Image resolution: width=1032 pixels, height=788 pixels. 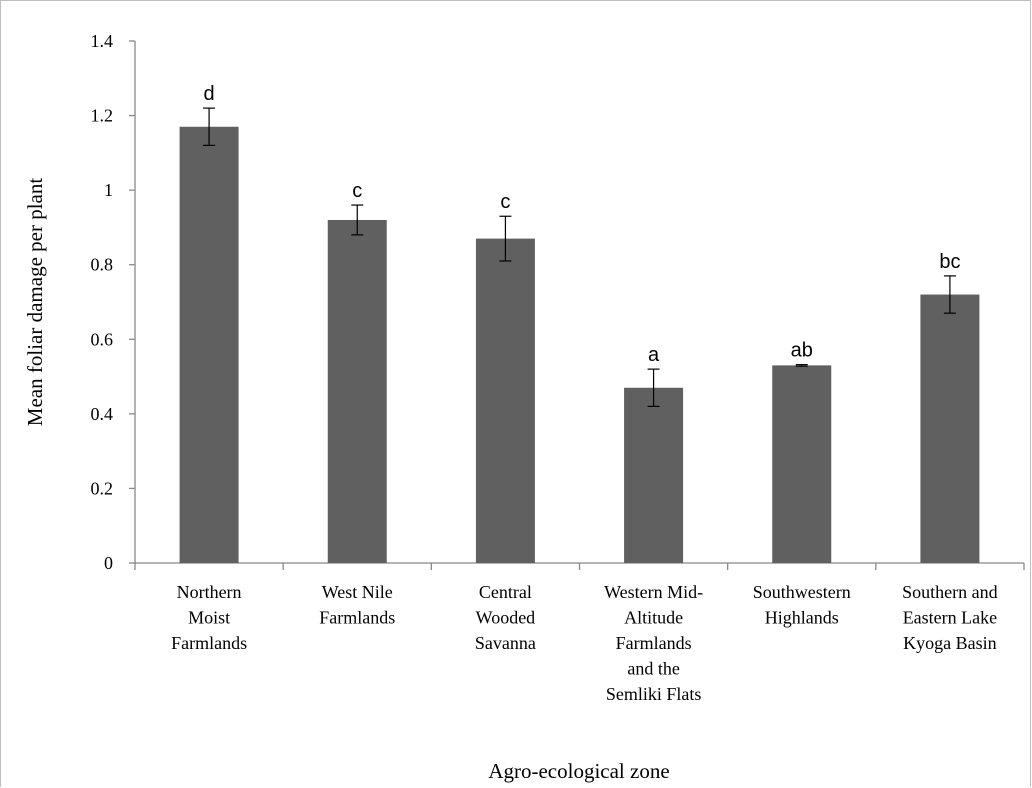 I want to click on category-label-line: Wooded, so click(x=506, y=618).